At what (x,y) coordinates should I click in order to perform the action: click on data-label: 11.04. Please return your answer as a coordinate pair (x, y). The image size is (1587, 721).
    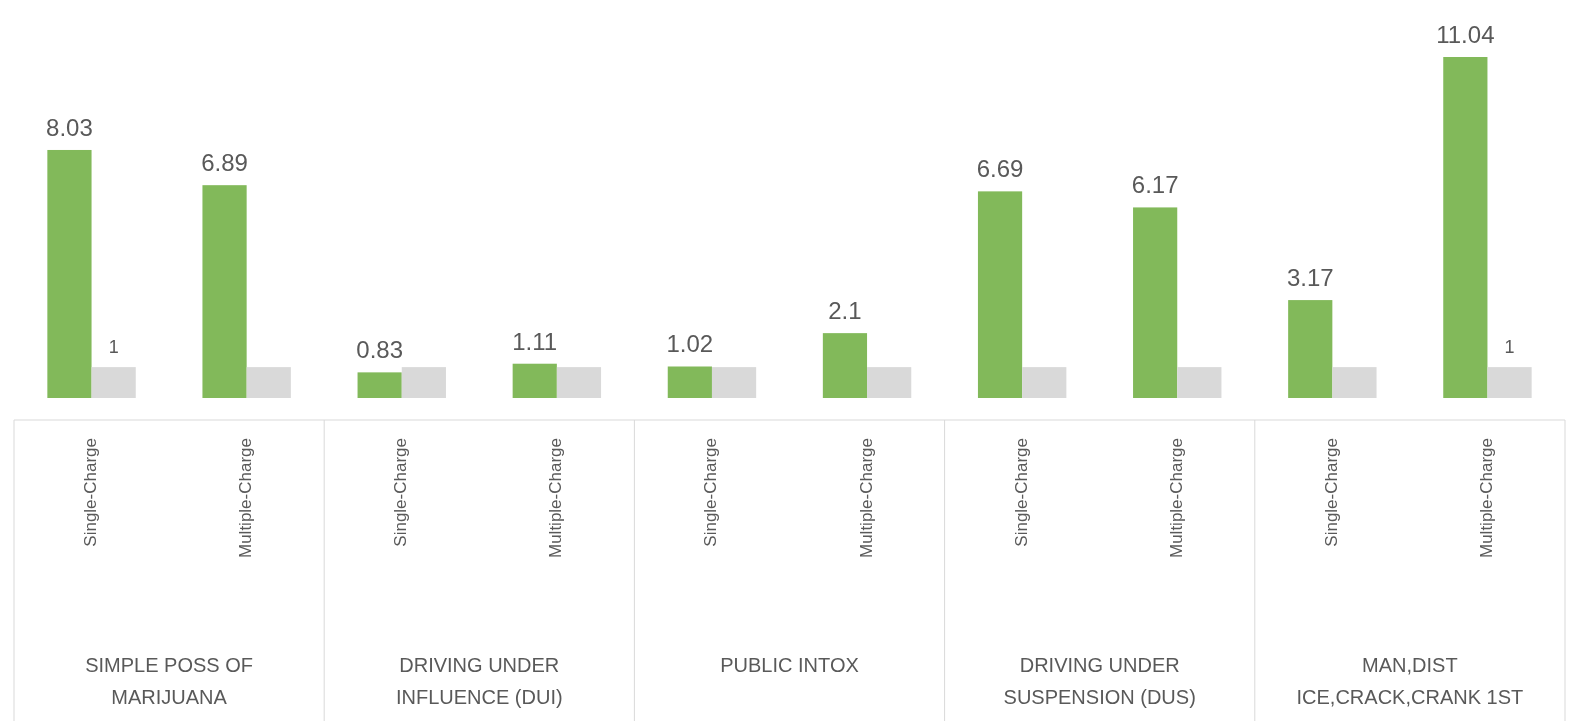
    Looking at the image, I should click on (1465, 34).